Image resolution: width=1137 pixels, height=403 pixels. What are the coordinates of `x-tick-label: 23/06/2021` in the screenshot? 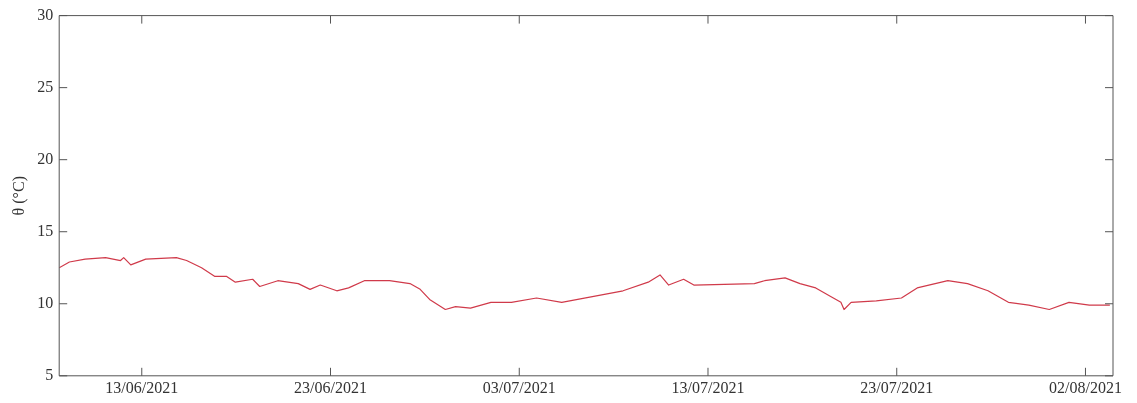 It's located at (330, 387).